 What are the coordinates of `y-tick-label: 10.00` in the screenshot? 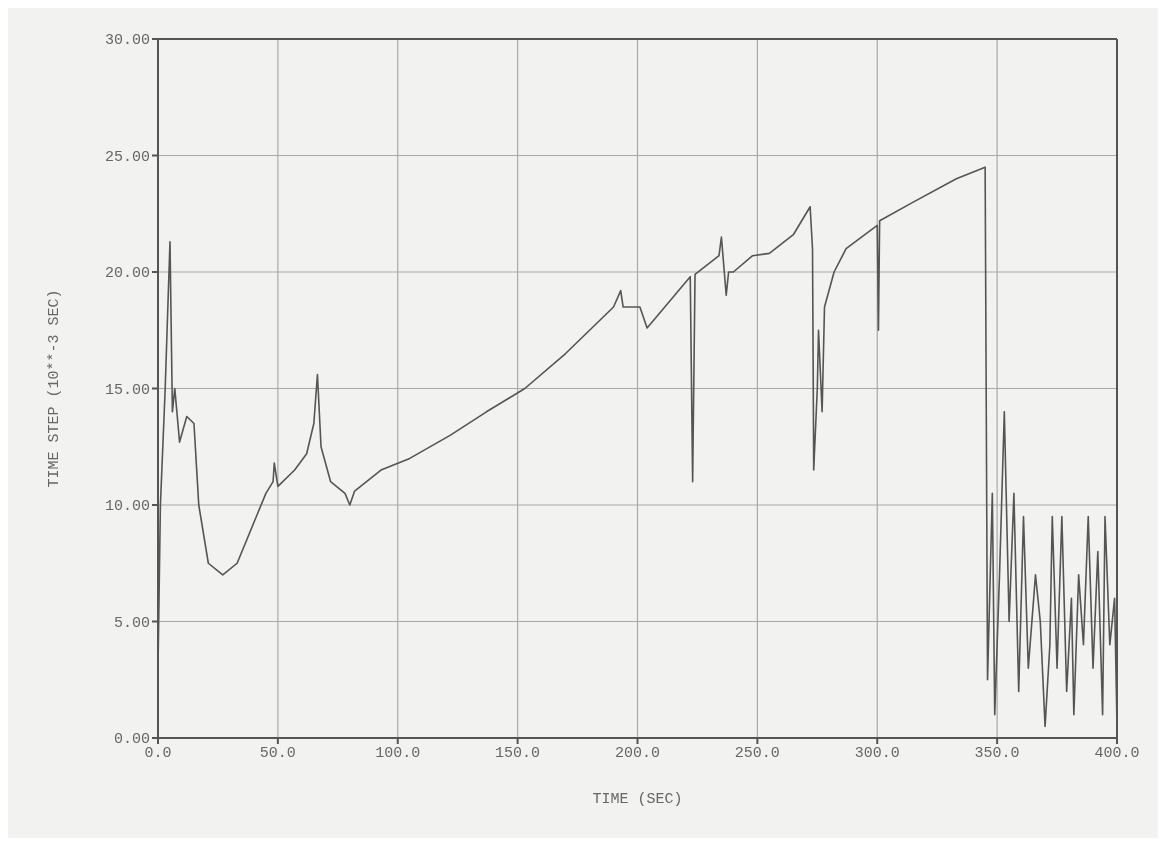 It's located at (127, 507).